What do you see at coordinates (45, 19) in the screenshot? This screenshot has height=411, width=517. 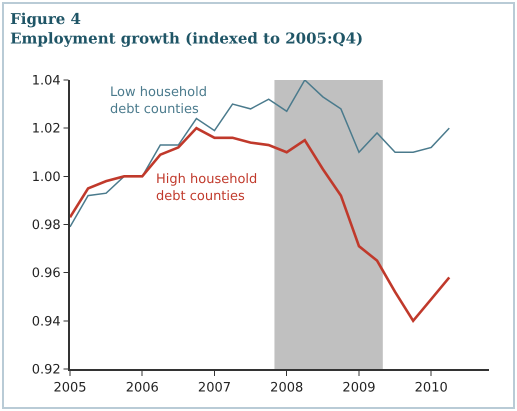 I see `chart-title: Figure 4` at bounding box center [45, 19].